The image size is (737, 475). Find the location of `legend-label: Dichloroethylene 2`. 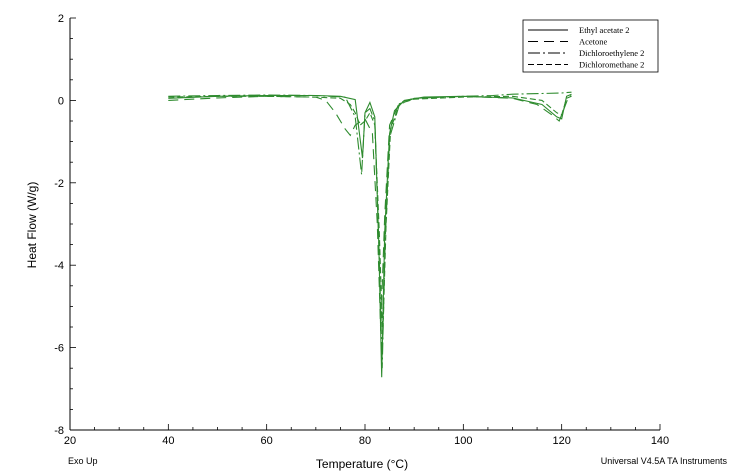

legend-label: Dichloroethylene 2 is located at coordinates (611, 53).